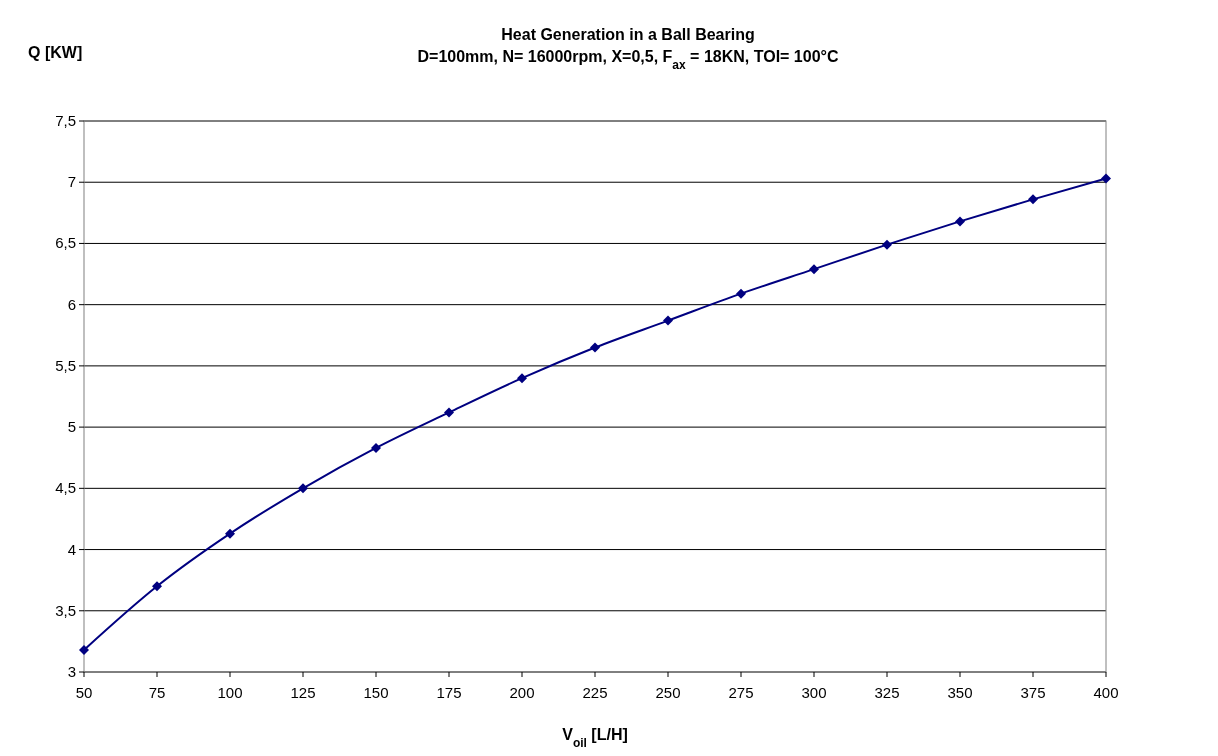 This screenshot has width=1218, height=756. Describe the element at coordinates (595, 738) in the screenshot. I see `x-axis-title: V$_{oil}$ [L/H]` at that location.